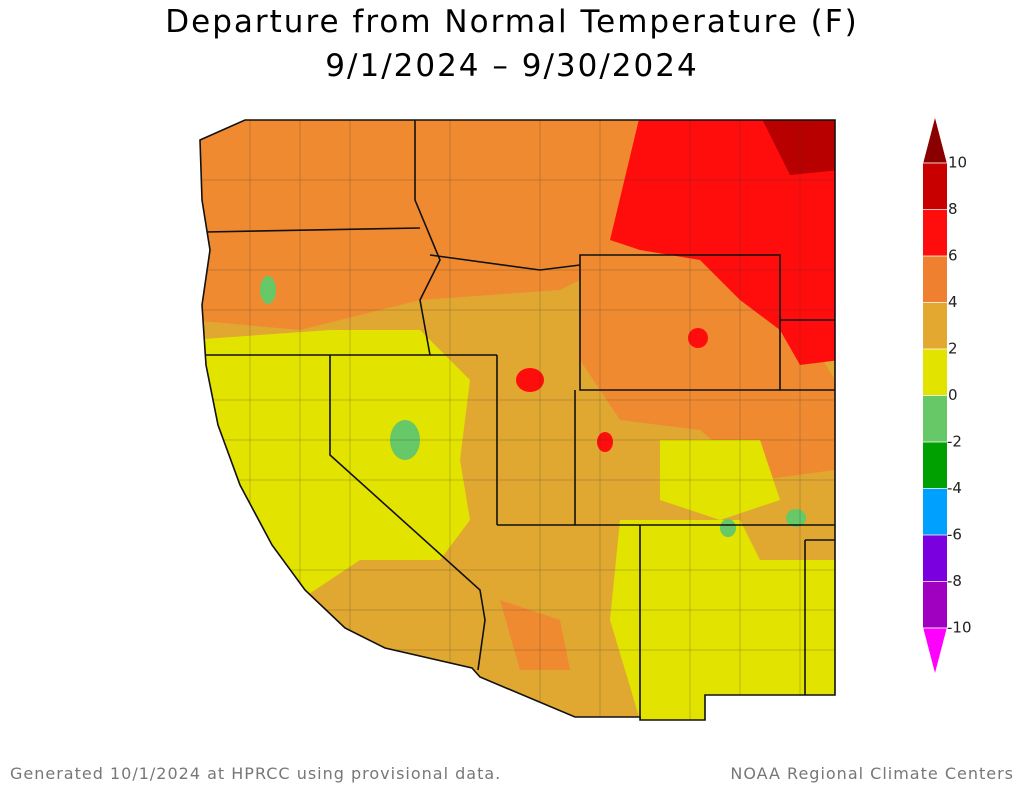 The height and width of the screenshot is (791, 1024). I want to click on colorbar-tick-label: -4, so click(954, 488).